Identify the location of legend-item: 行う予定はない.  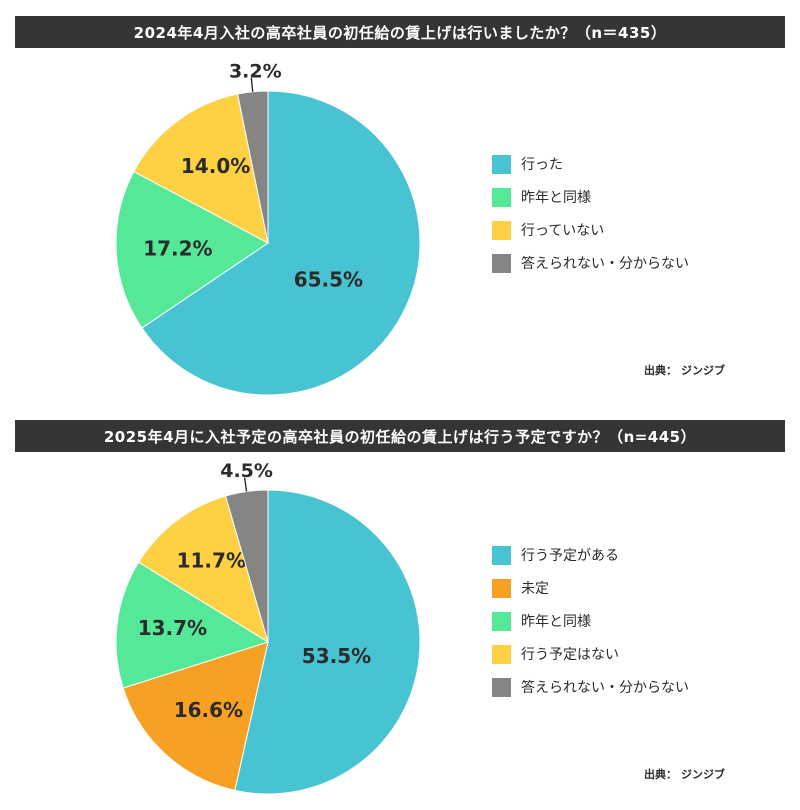
(590, 654).